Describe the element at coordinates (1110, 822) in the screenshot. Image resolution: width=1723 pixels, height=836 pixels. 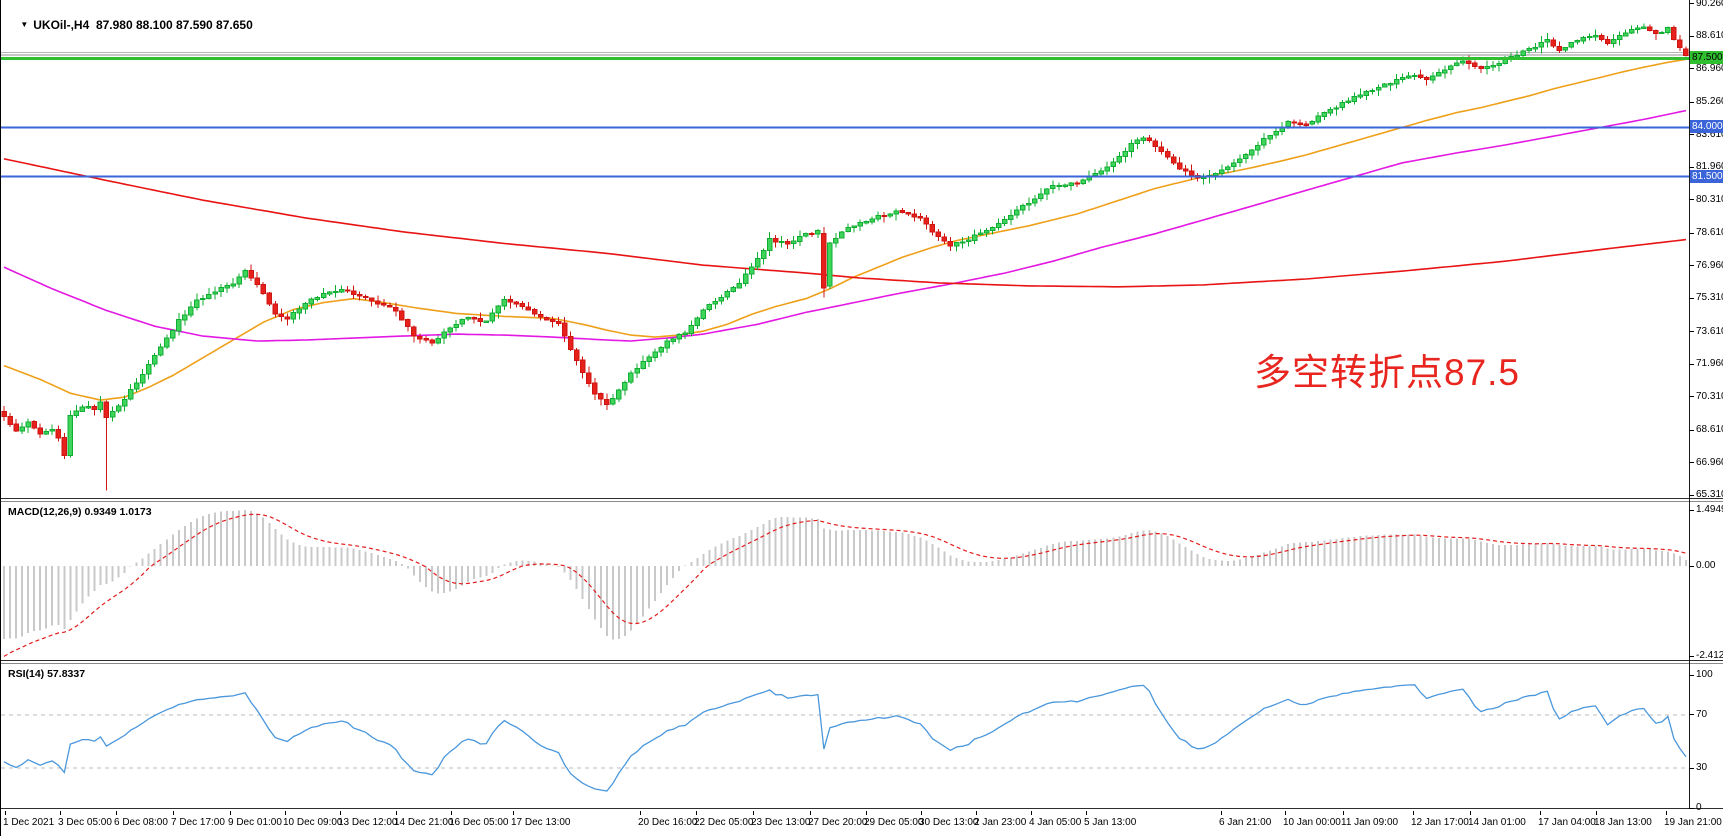
I see `time-axis-label: 5 Jan 13:00` at that location.